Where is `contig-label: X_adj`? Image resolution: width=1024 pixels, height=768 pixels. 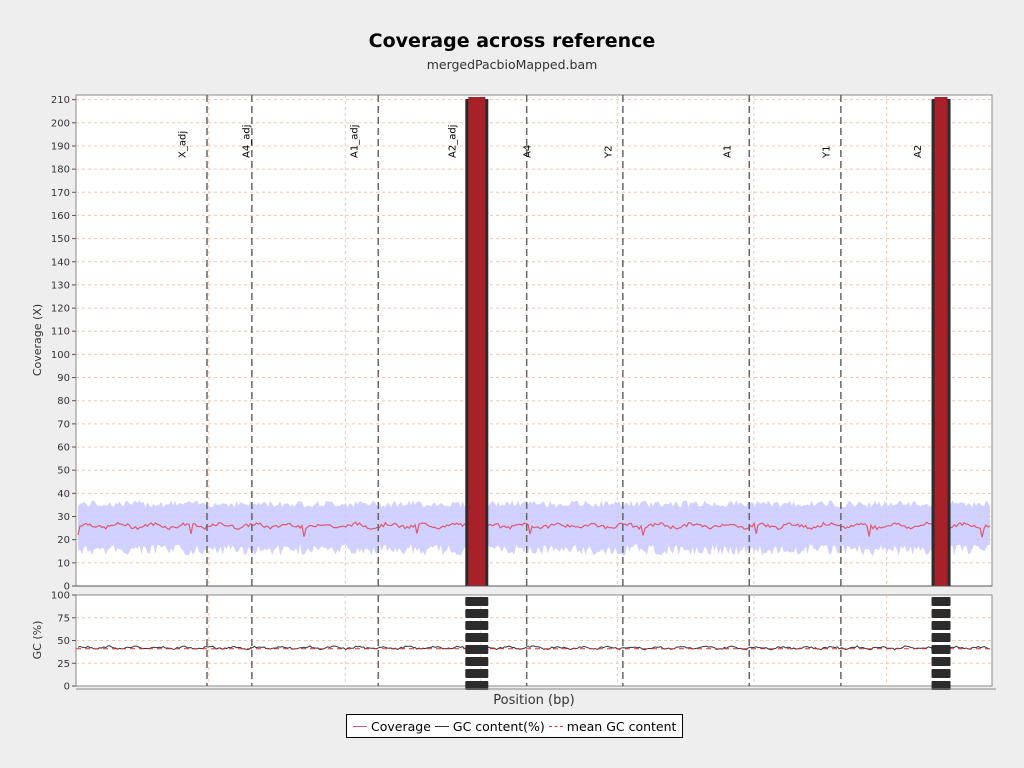 contig-label: X_adj is located at coordinates (182, 144).